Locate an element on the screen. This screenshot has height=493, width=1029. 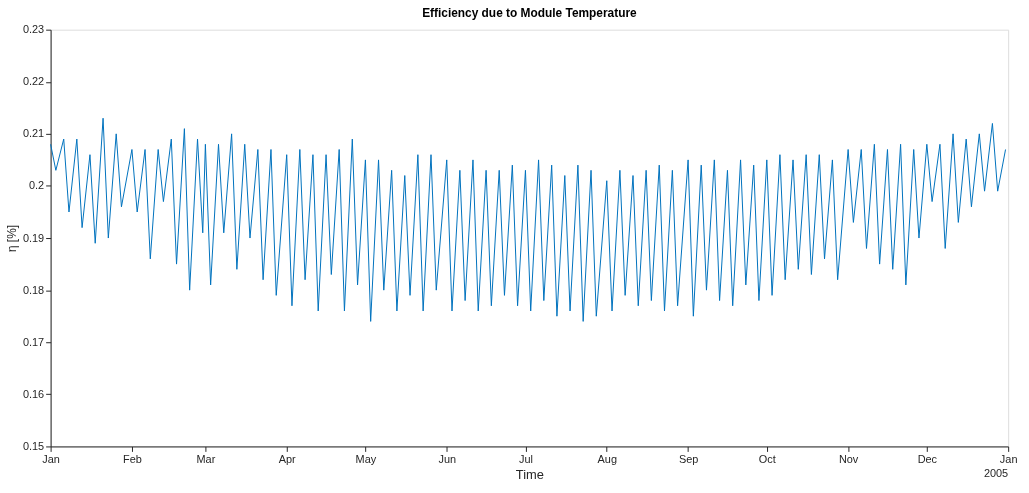
x-tick-label: Sep is located at coordinates (688, 458).